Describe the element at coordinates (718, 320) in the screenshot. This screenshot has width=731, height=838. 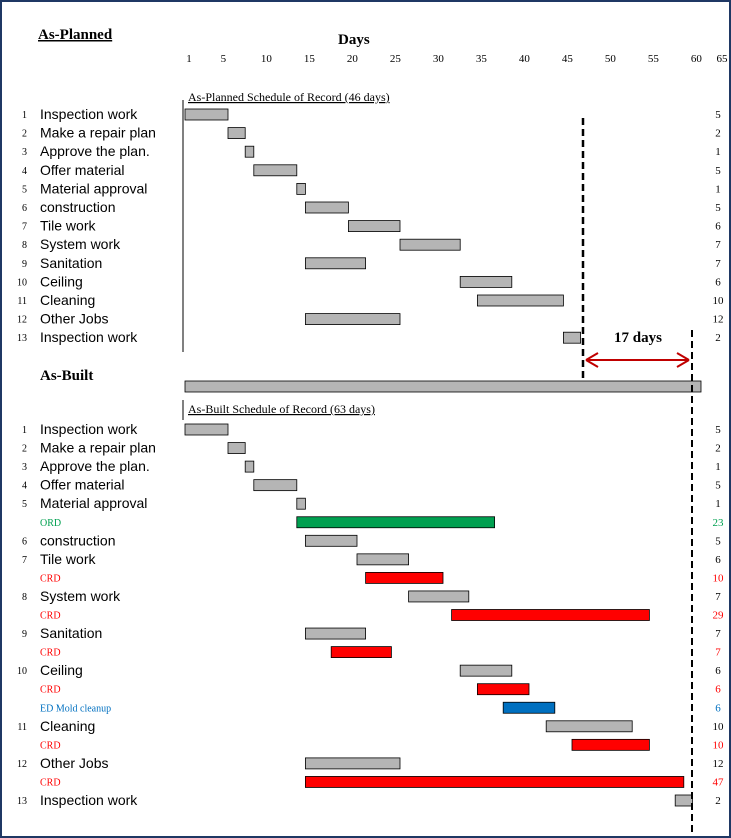
I see `duration-value: 12` at that location.